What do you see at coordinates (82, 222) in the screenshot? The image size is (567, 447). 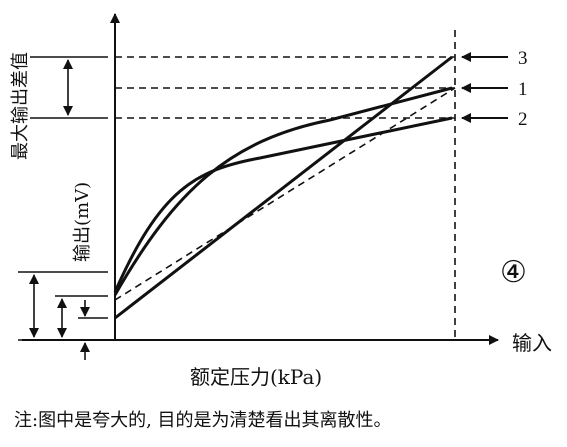 I see `y-axis-label: 输出(mV)` at bounding box center [82, 222].